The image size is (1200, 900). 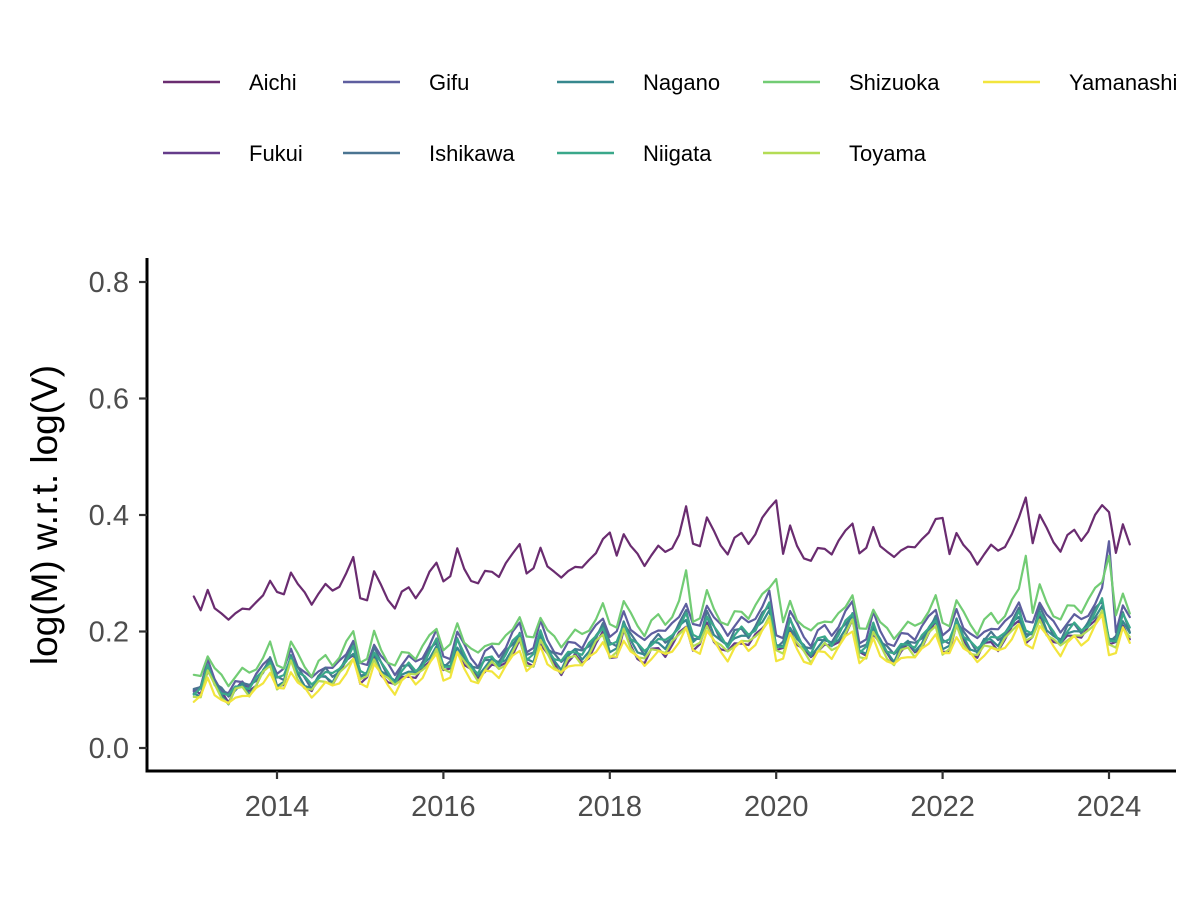 What do you see at coordinates (681, 82) in the screenshot?
I see `legend-label: Nagano` at bounding box center [681, 82].